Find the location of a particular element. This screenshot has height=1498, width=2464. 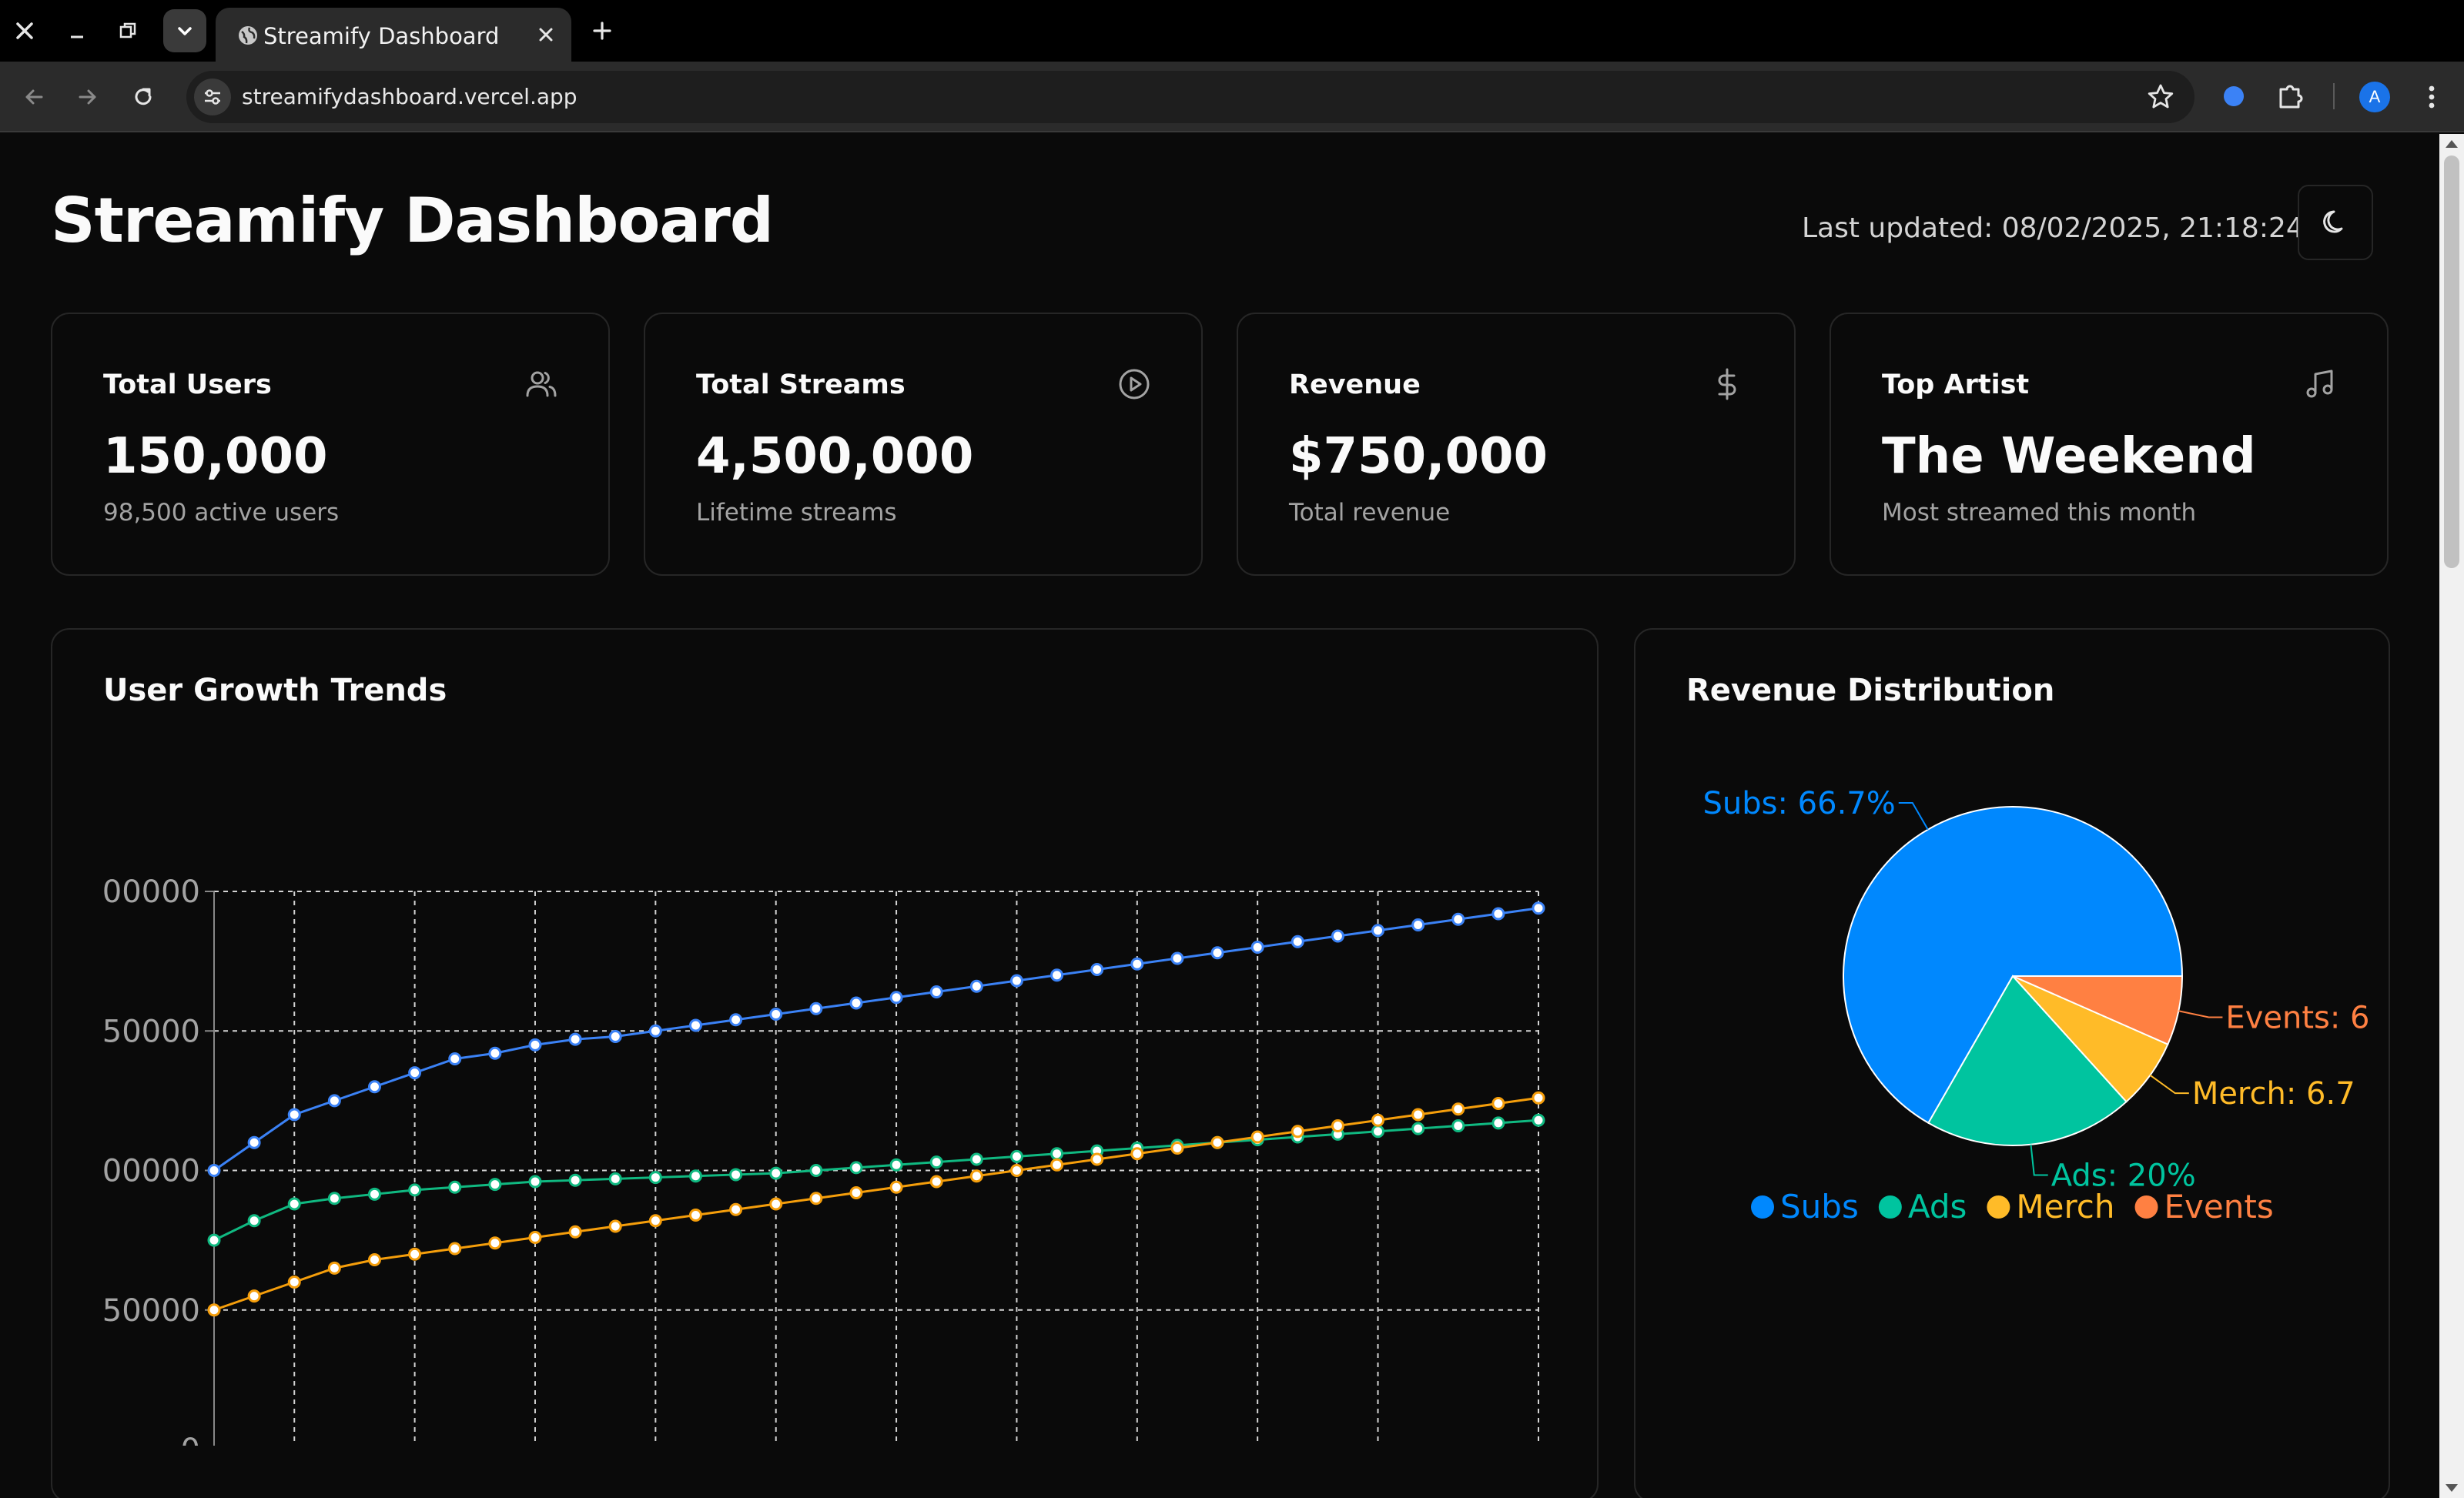

scroll-down-arrow is located at coordinates (2452, 1488).